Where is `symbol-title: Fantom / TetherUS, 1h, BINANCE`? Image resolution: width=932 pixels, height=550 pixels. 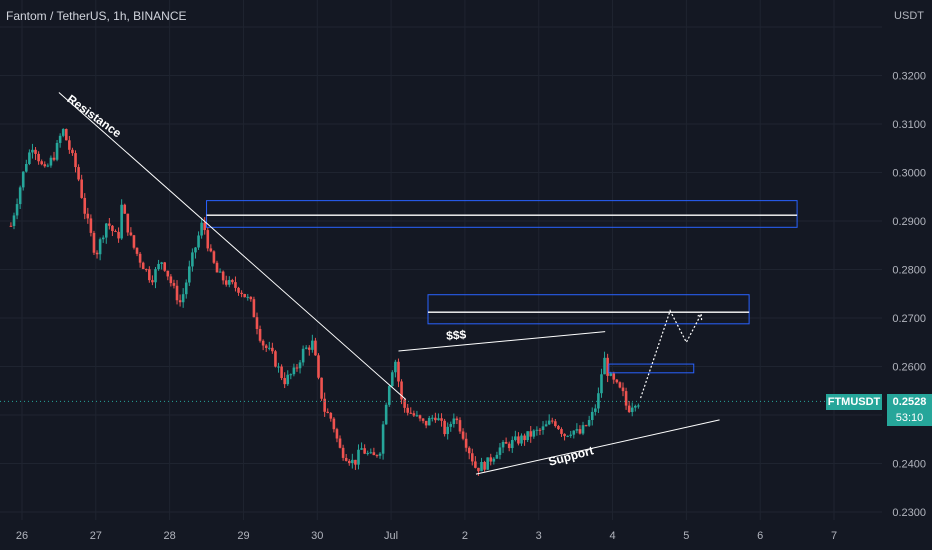
symbol-title: Fantom / TetherUS, 1h, BINANCE is located at coordinates (96, 16).